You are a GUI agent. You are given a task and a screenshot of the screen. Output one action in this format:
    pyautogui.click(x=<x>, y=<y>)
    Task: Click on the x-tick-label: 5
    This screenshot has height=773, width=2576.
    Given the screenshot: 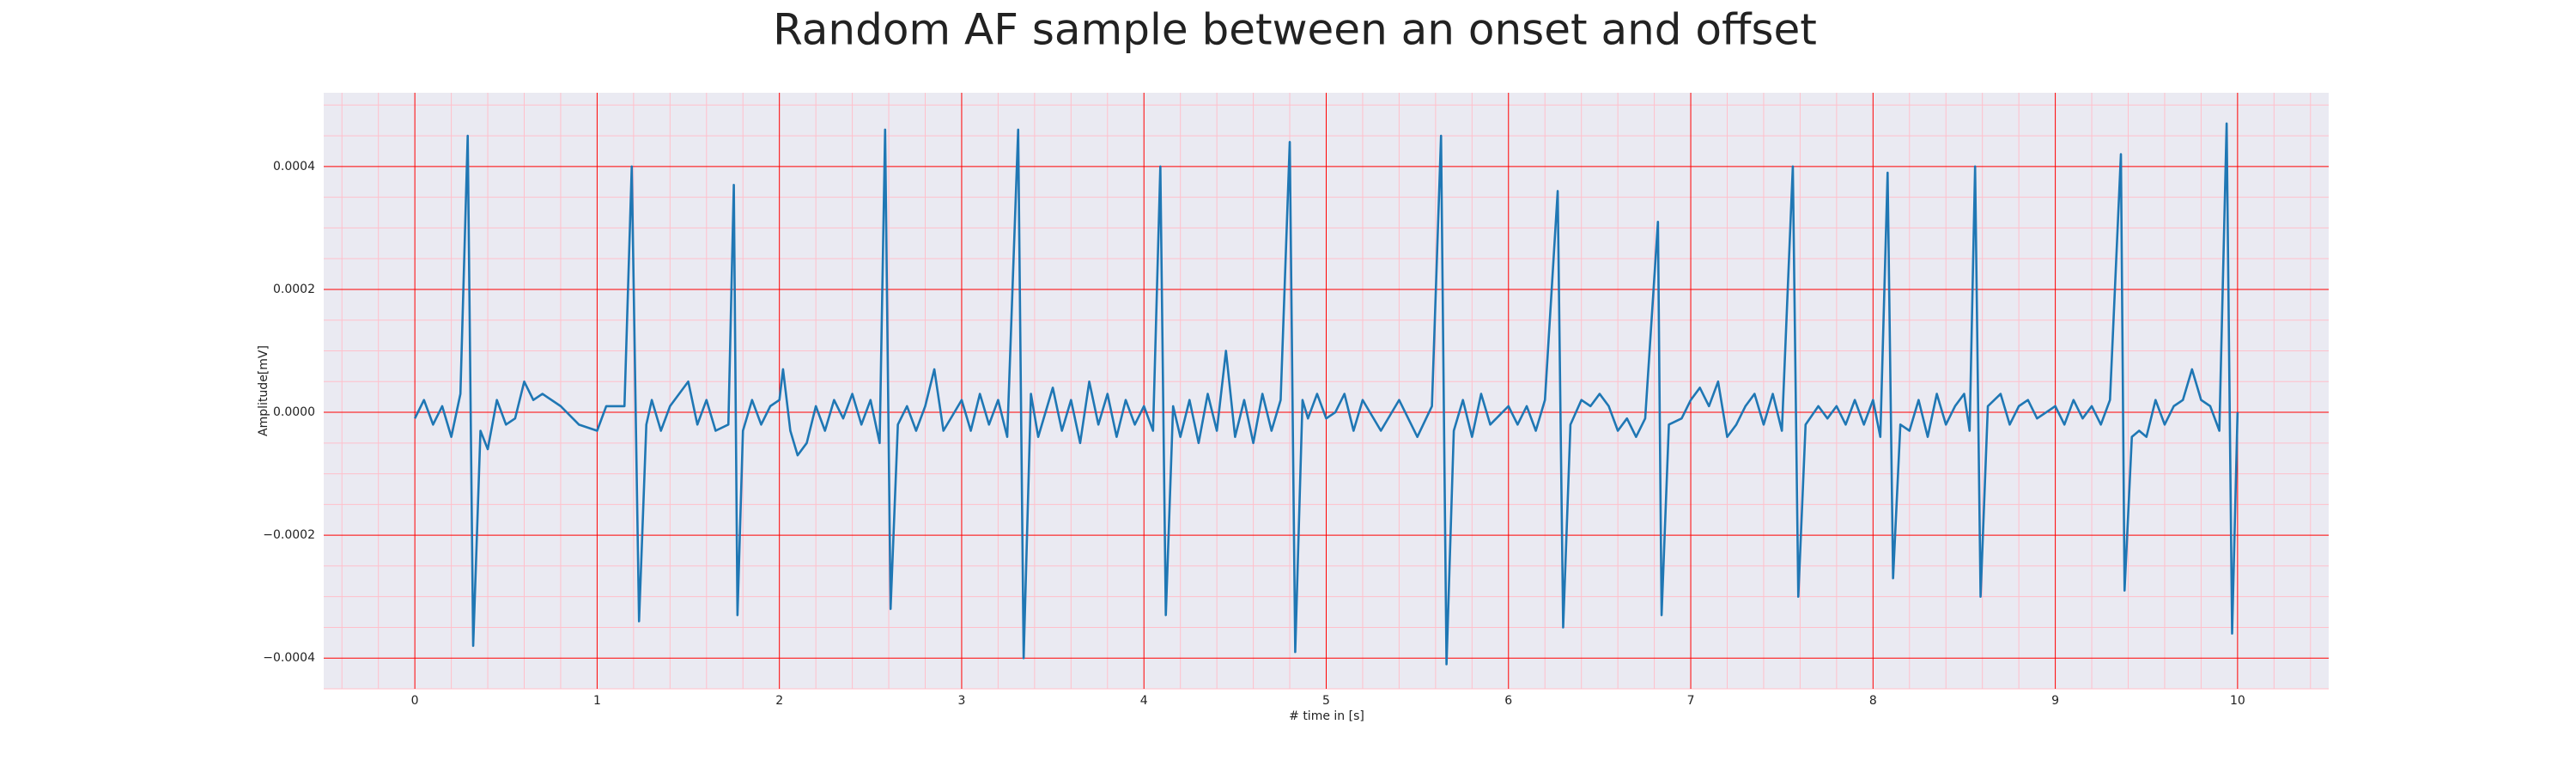 What is the action you would take?
    pyautogui.click(x=1326, y=701)
    